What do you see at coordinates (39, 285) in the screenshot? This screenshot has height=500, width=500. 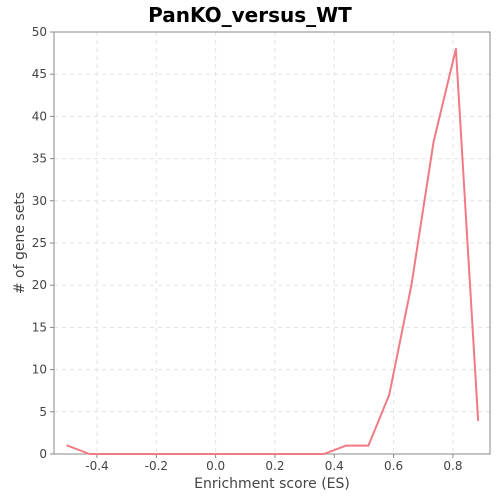 I see `y-tick-label: 20` at bounding box center [39, 285].